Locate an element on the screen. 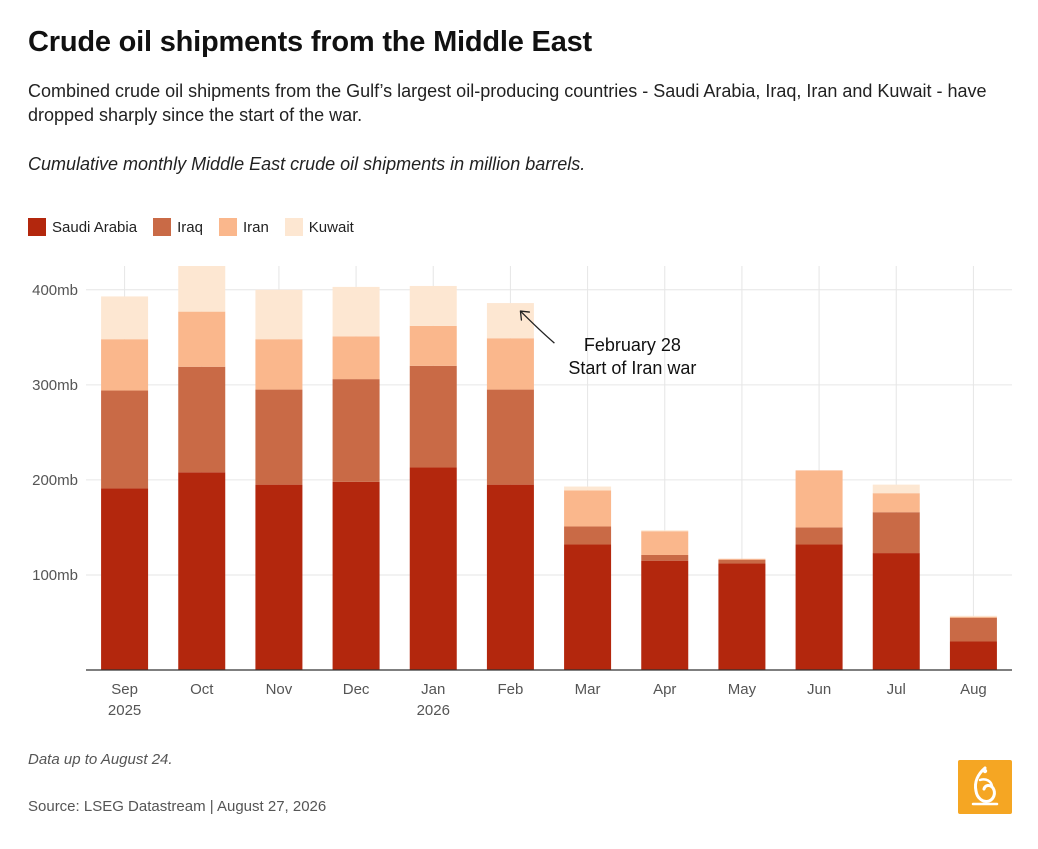 The image size is (1038, 849). x-tick-year-label: 2026 is located at coordinates (433, 710).